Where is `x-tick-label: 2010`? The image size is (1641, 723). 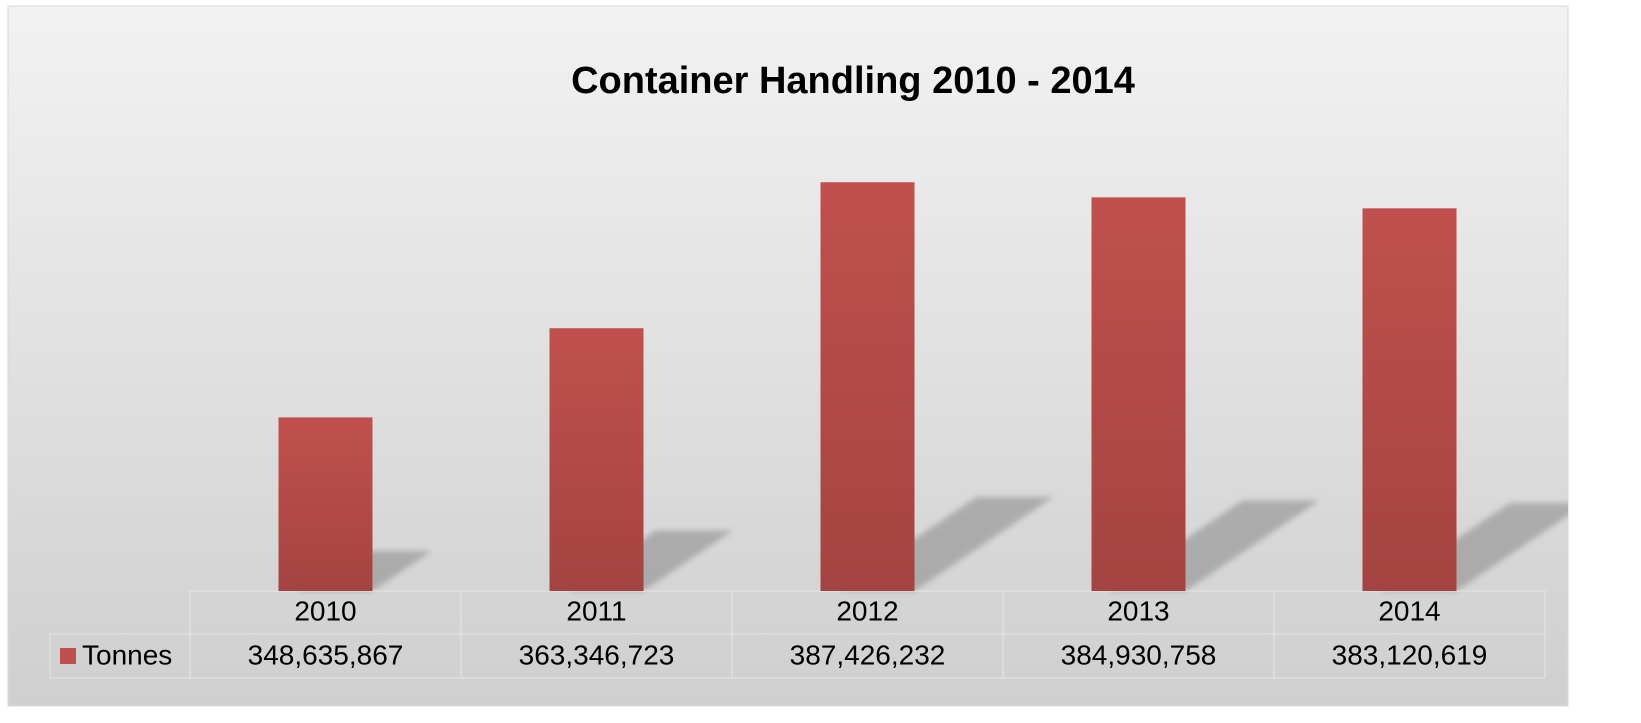 x-tick-label: 2010 is located at coordinates (325, 610).